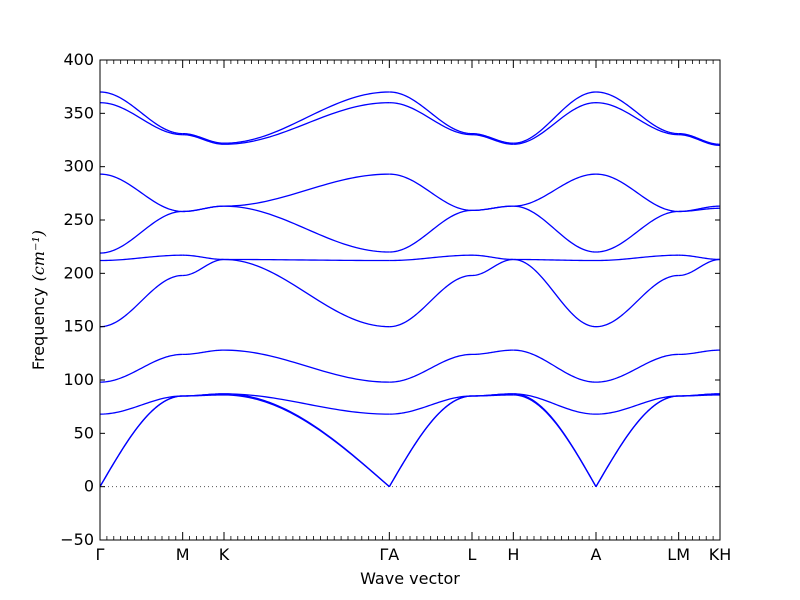  Describe the element at coordinates (78, 112) in the screenshot. I see `y-tick-label: 350` at that location.